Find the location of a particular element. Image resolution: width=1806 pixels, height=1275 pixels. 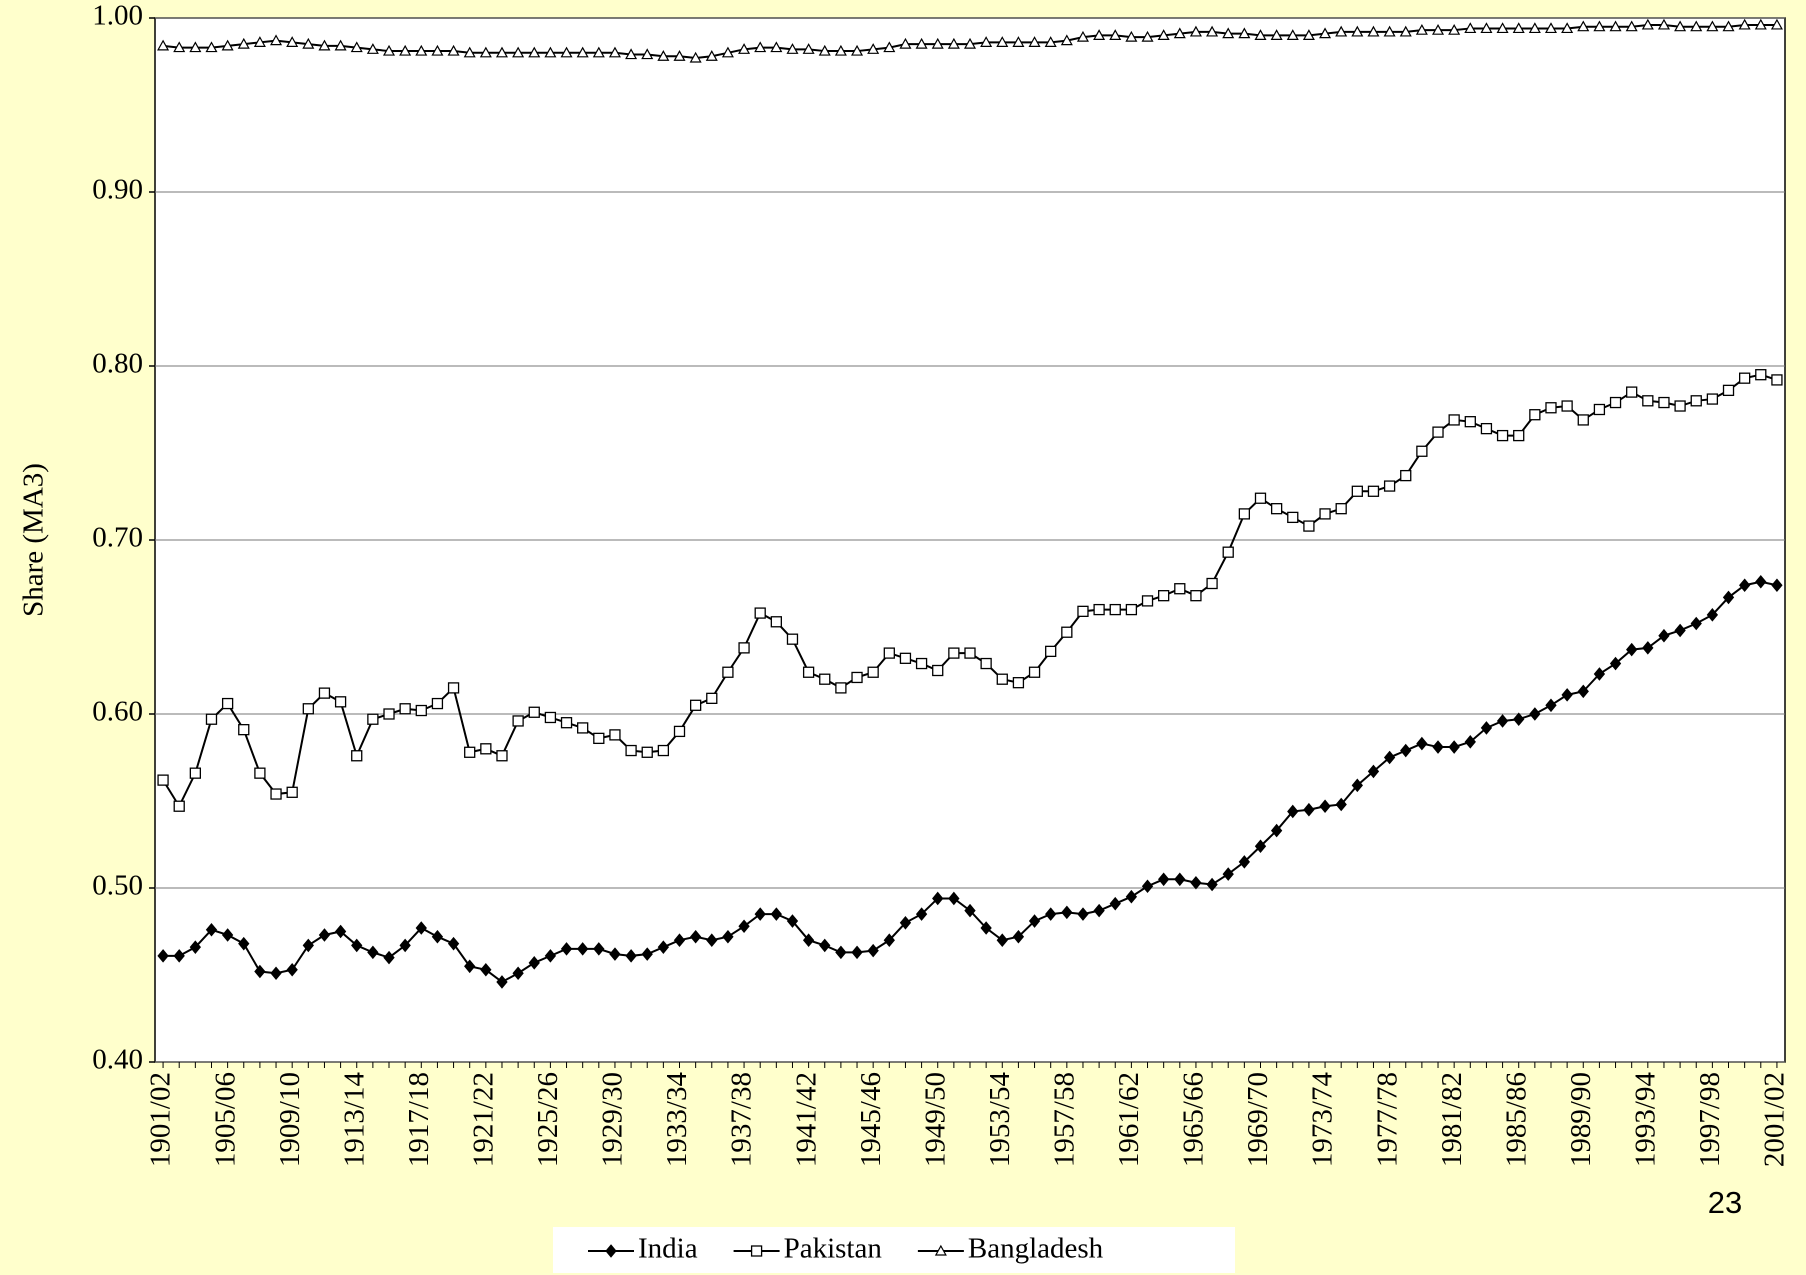

y-tick-label: 0.60 is located at coordinates (117, 712).